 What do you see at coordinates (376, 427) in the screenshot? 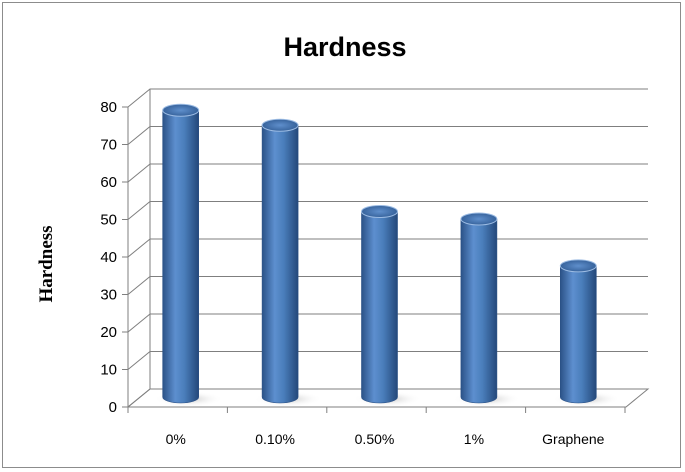
I see `x-axis-labels: 0% 0.10% 0.50% 1% Graphene` at bounding box center [376, 427].